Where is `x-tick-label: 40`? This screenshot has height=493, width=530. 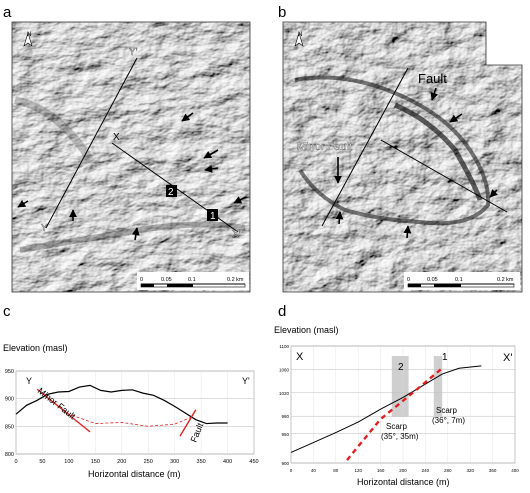 x-tick-label: 40 is located at coordinates (314, 470).